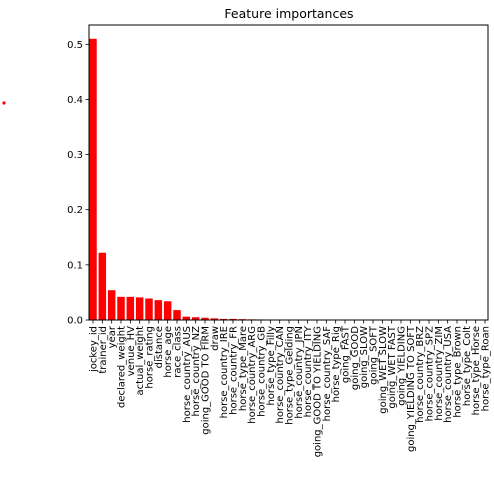 The height and width of the screenshot is (484, 494). What do you see at coordinates (111, 305) in the screenshot?
I see `bar-year` at bounding box center [111, 305].